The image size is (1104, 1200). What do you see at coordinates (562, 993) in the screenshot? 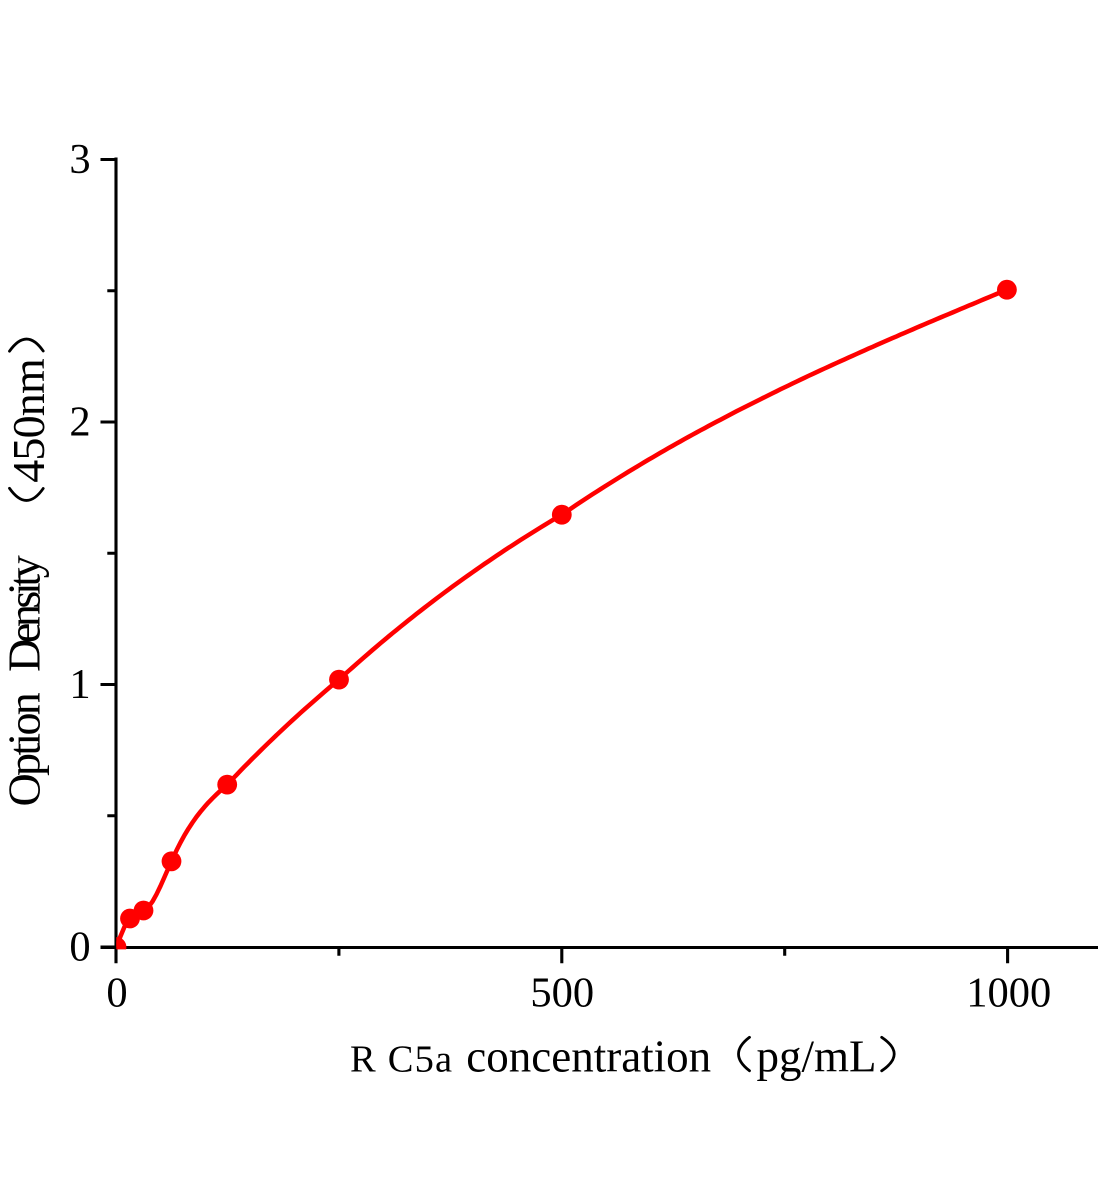
I see `svg-text: 500` at bounding box center [562, 993].